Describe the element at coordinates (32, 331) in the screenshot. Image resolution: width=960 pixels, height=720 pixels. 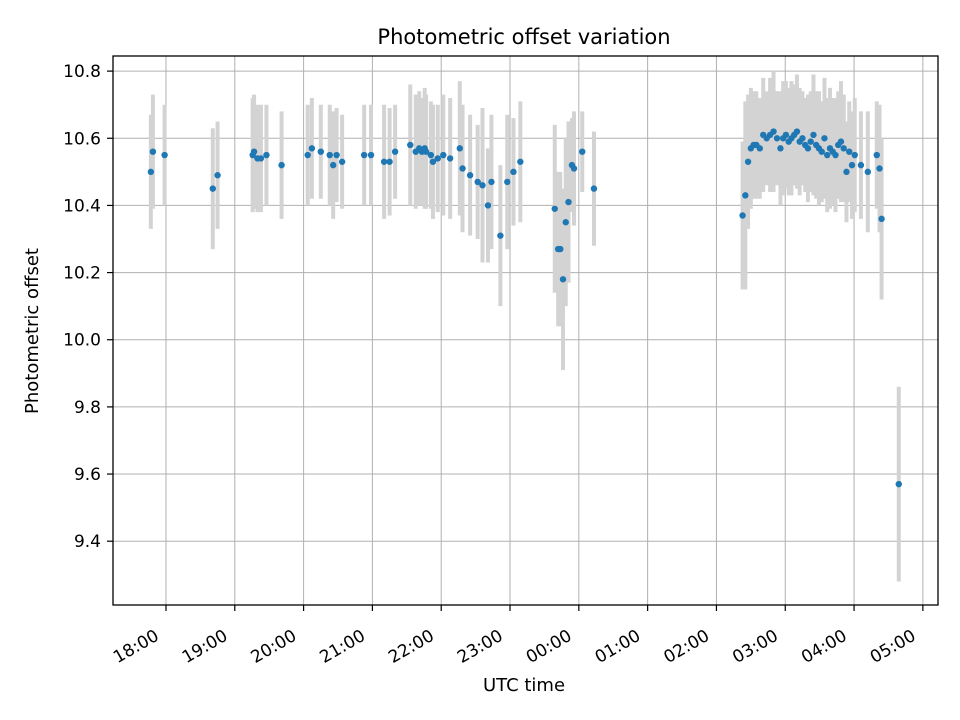
I see `y-axis-title: Photometric offset` at that location.